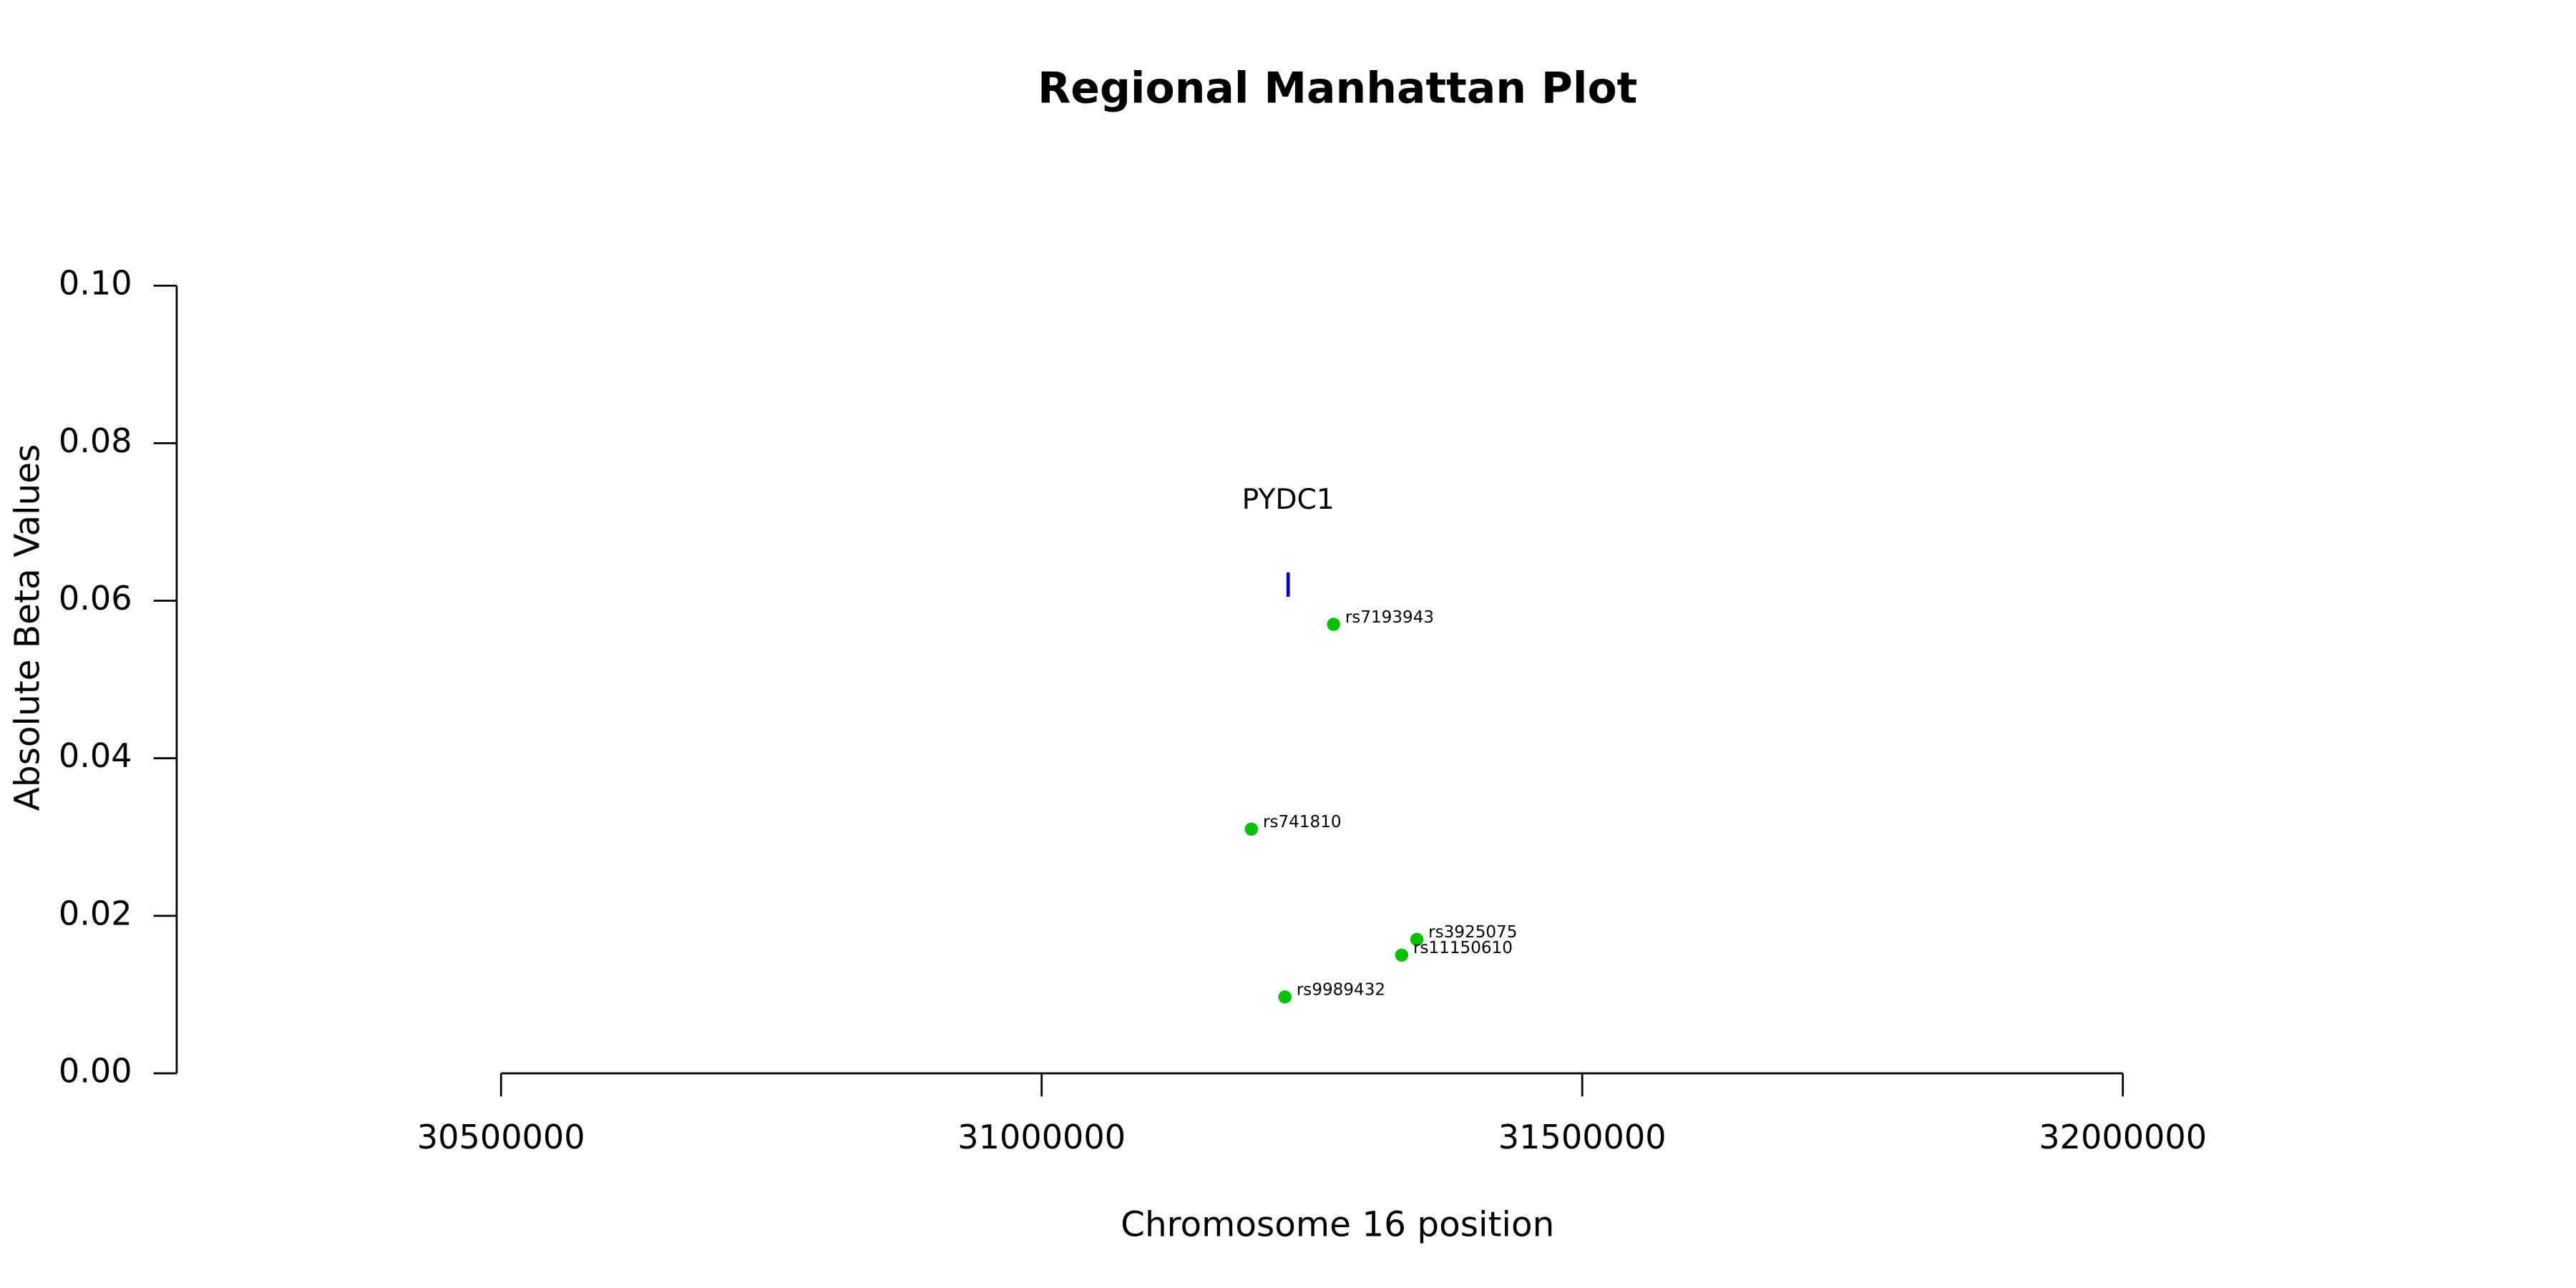 The image size is (2576, 1288). I want to click on y-tick-label: 0.00, so click(95, 1071).